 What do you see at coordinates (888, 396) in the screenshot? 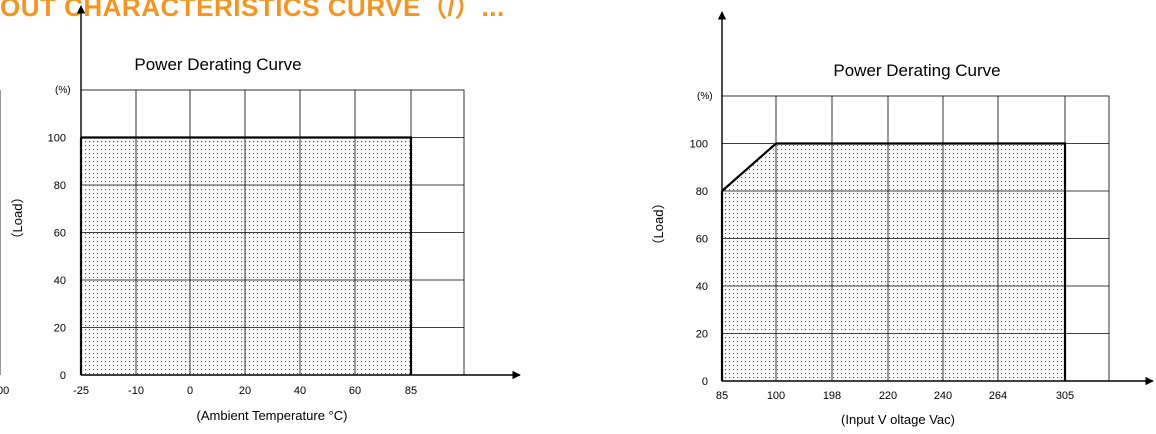
I see `chart2-x-tick-label: 220` at bounding box center [888, 396].